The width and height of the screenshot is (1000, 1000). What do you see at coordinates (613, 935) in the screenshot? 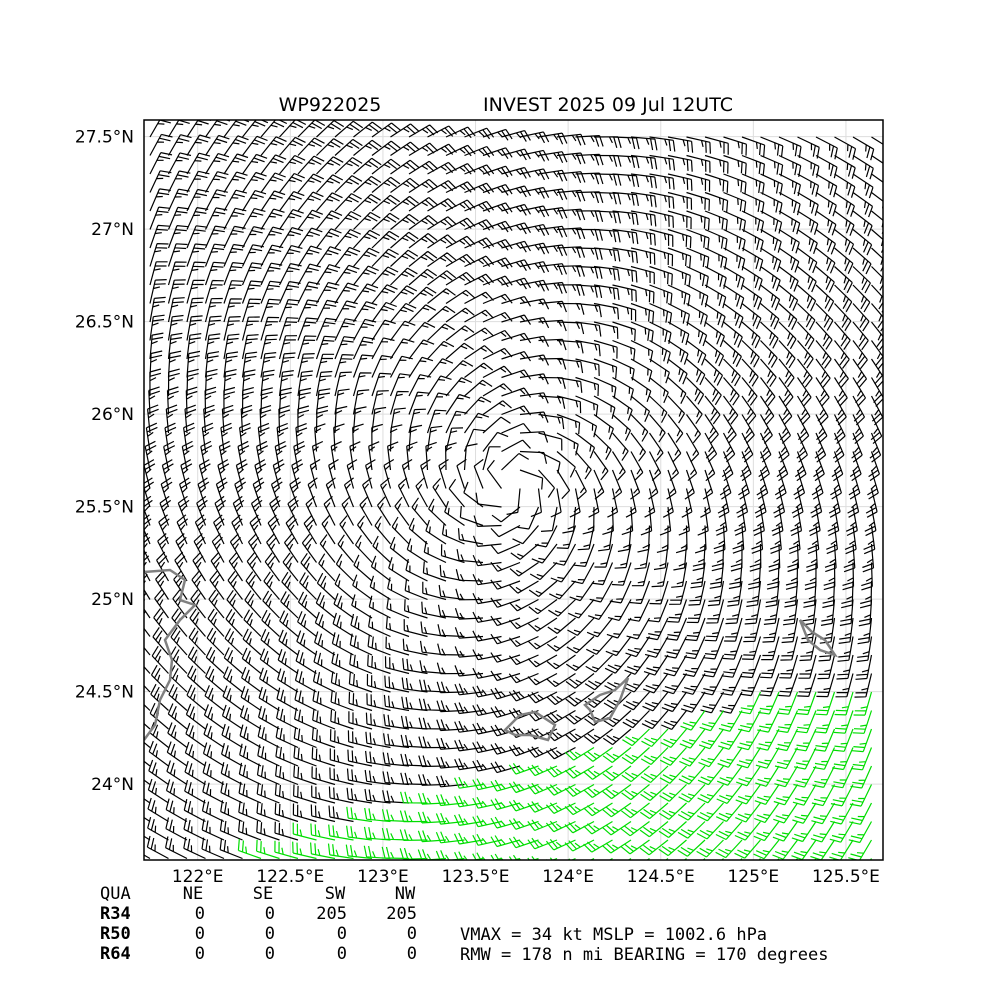
I see `stats-line: VMAX = 34 kt MSLP = 1002.6 hPa` at bounding box center [613, 935].